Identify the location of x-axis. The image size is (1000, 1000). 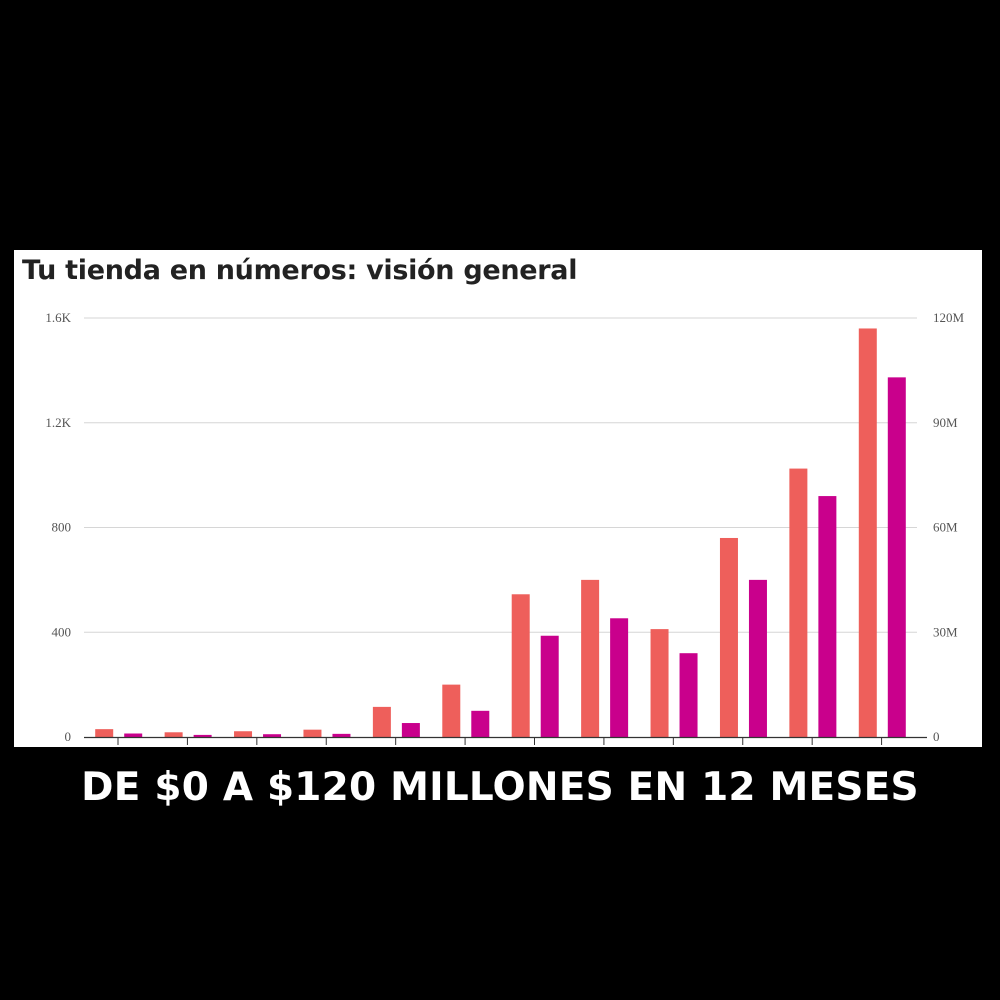
(505, 740).